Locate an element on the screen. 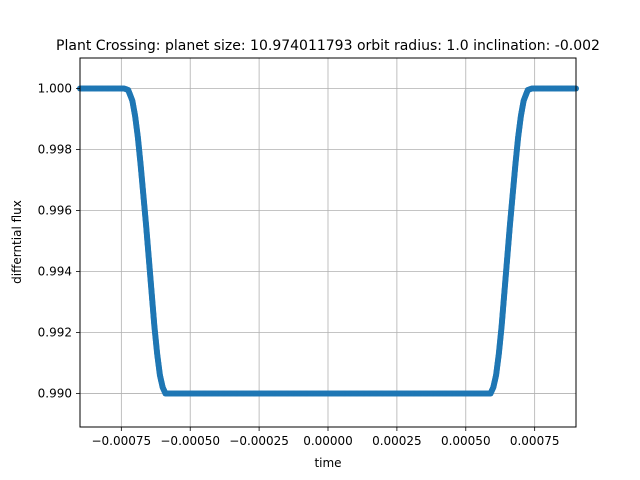  y-tick-label: 0.994 is located at coordinates (55, 271).